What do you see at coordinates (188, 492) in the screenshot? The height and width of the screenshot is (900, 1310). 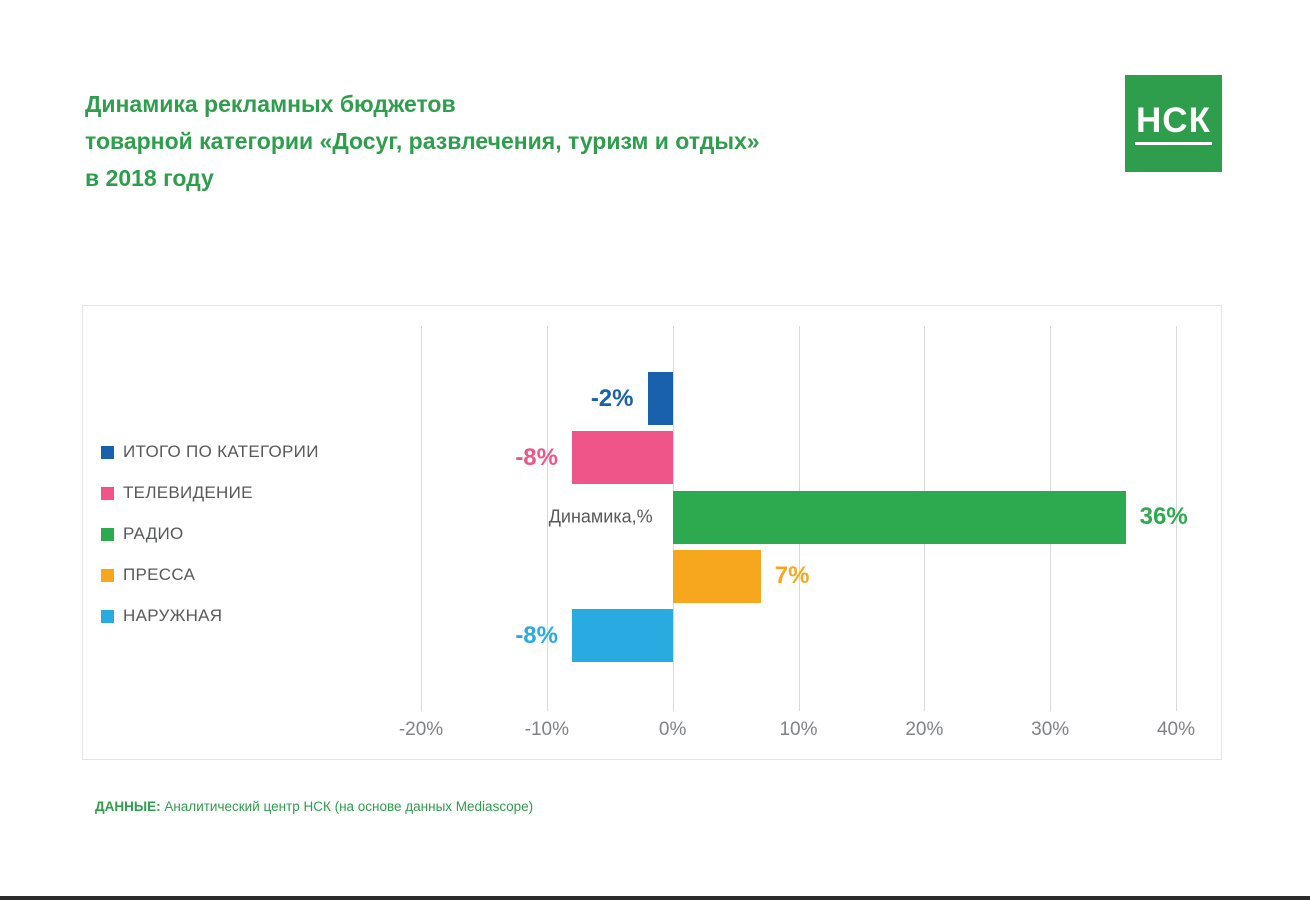 I see `legend-label: ТЕЛЕВИДЕНИЕ` at bounding box center [188, 492].